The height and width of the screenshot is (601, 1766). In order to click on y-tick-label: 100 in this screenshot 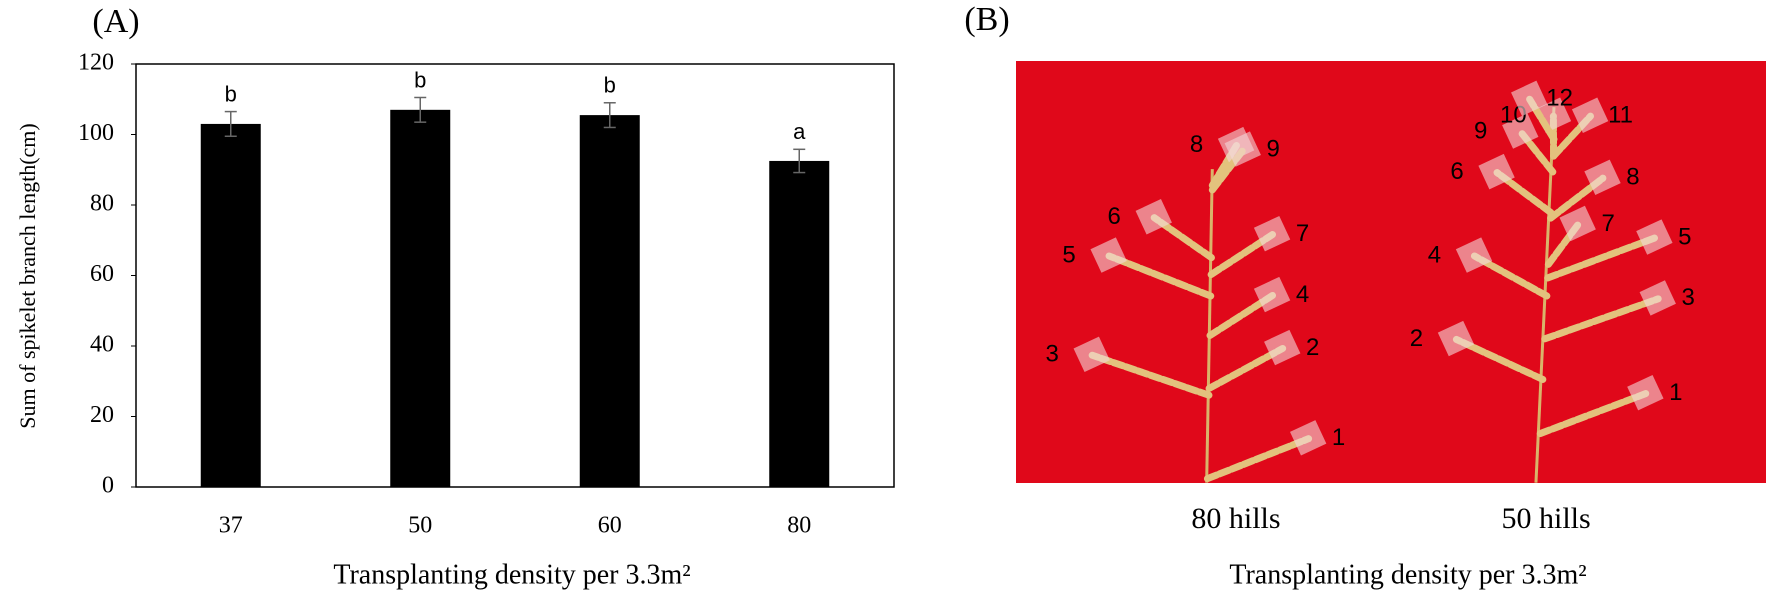, I will do `click(96, 133)`.